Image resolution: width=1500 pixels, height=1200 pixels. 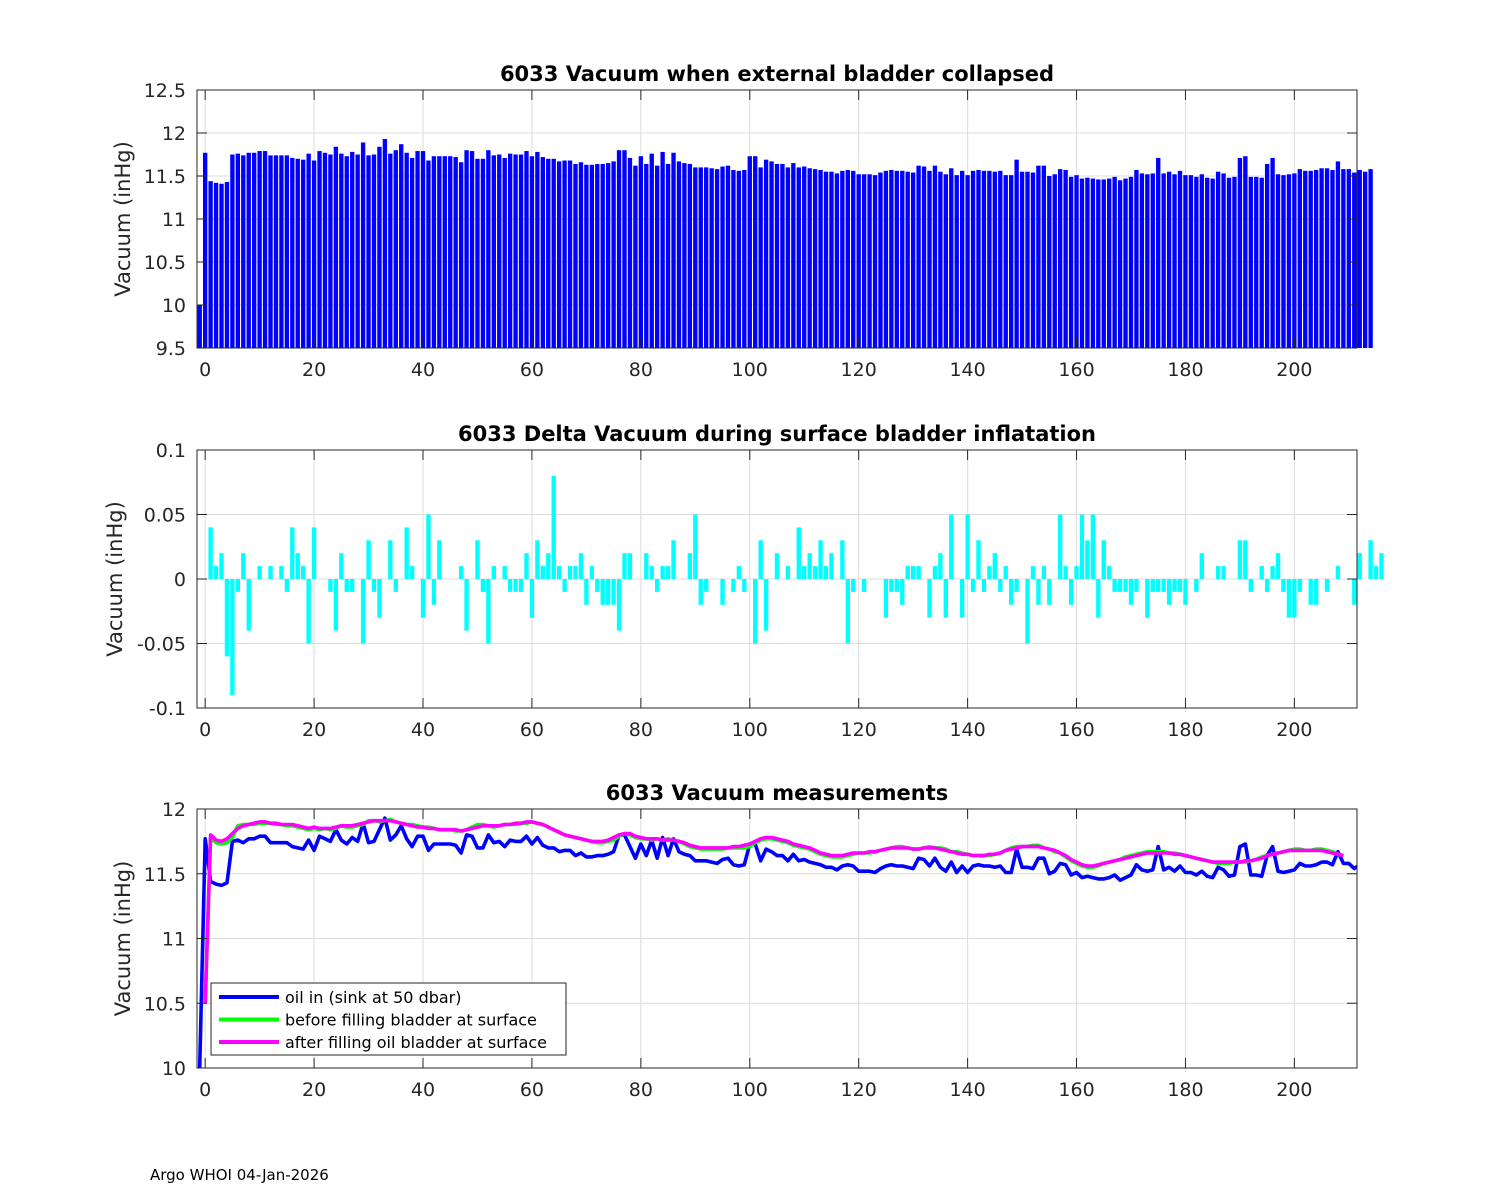 I want to click on x-tick-label: 0, so click(x=205, y=370).